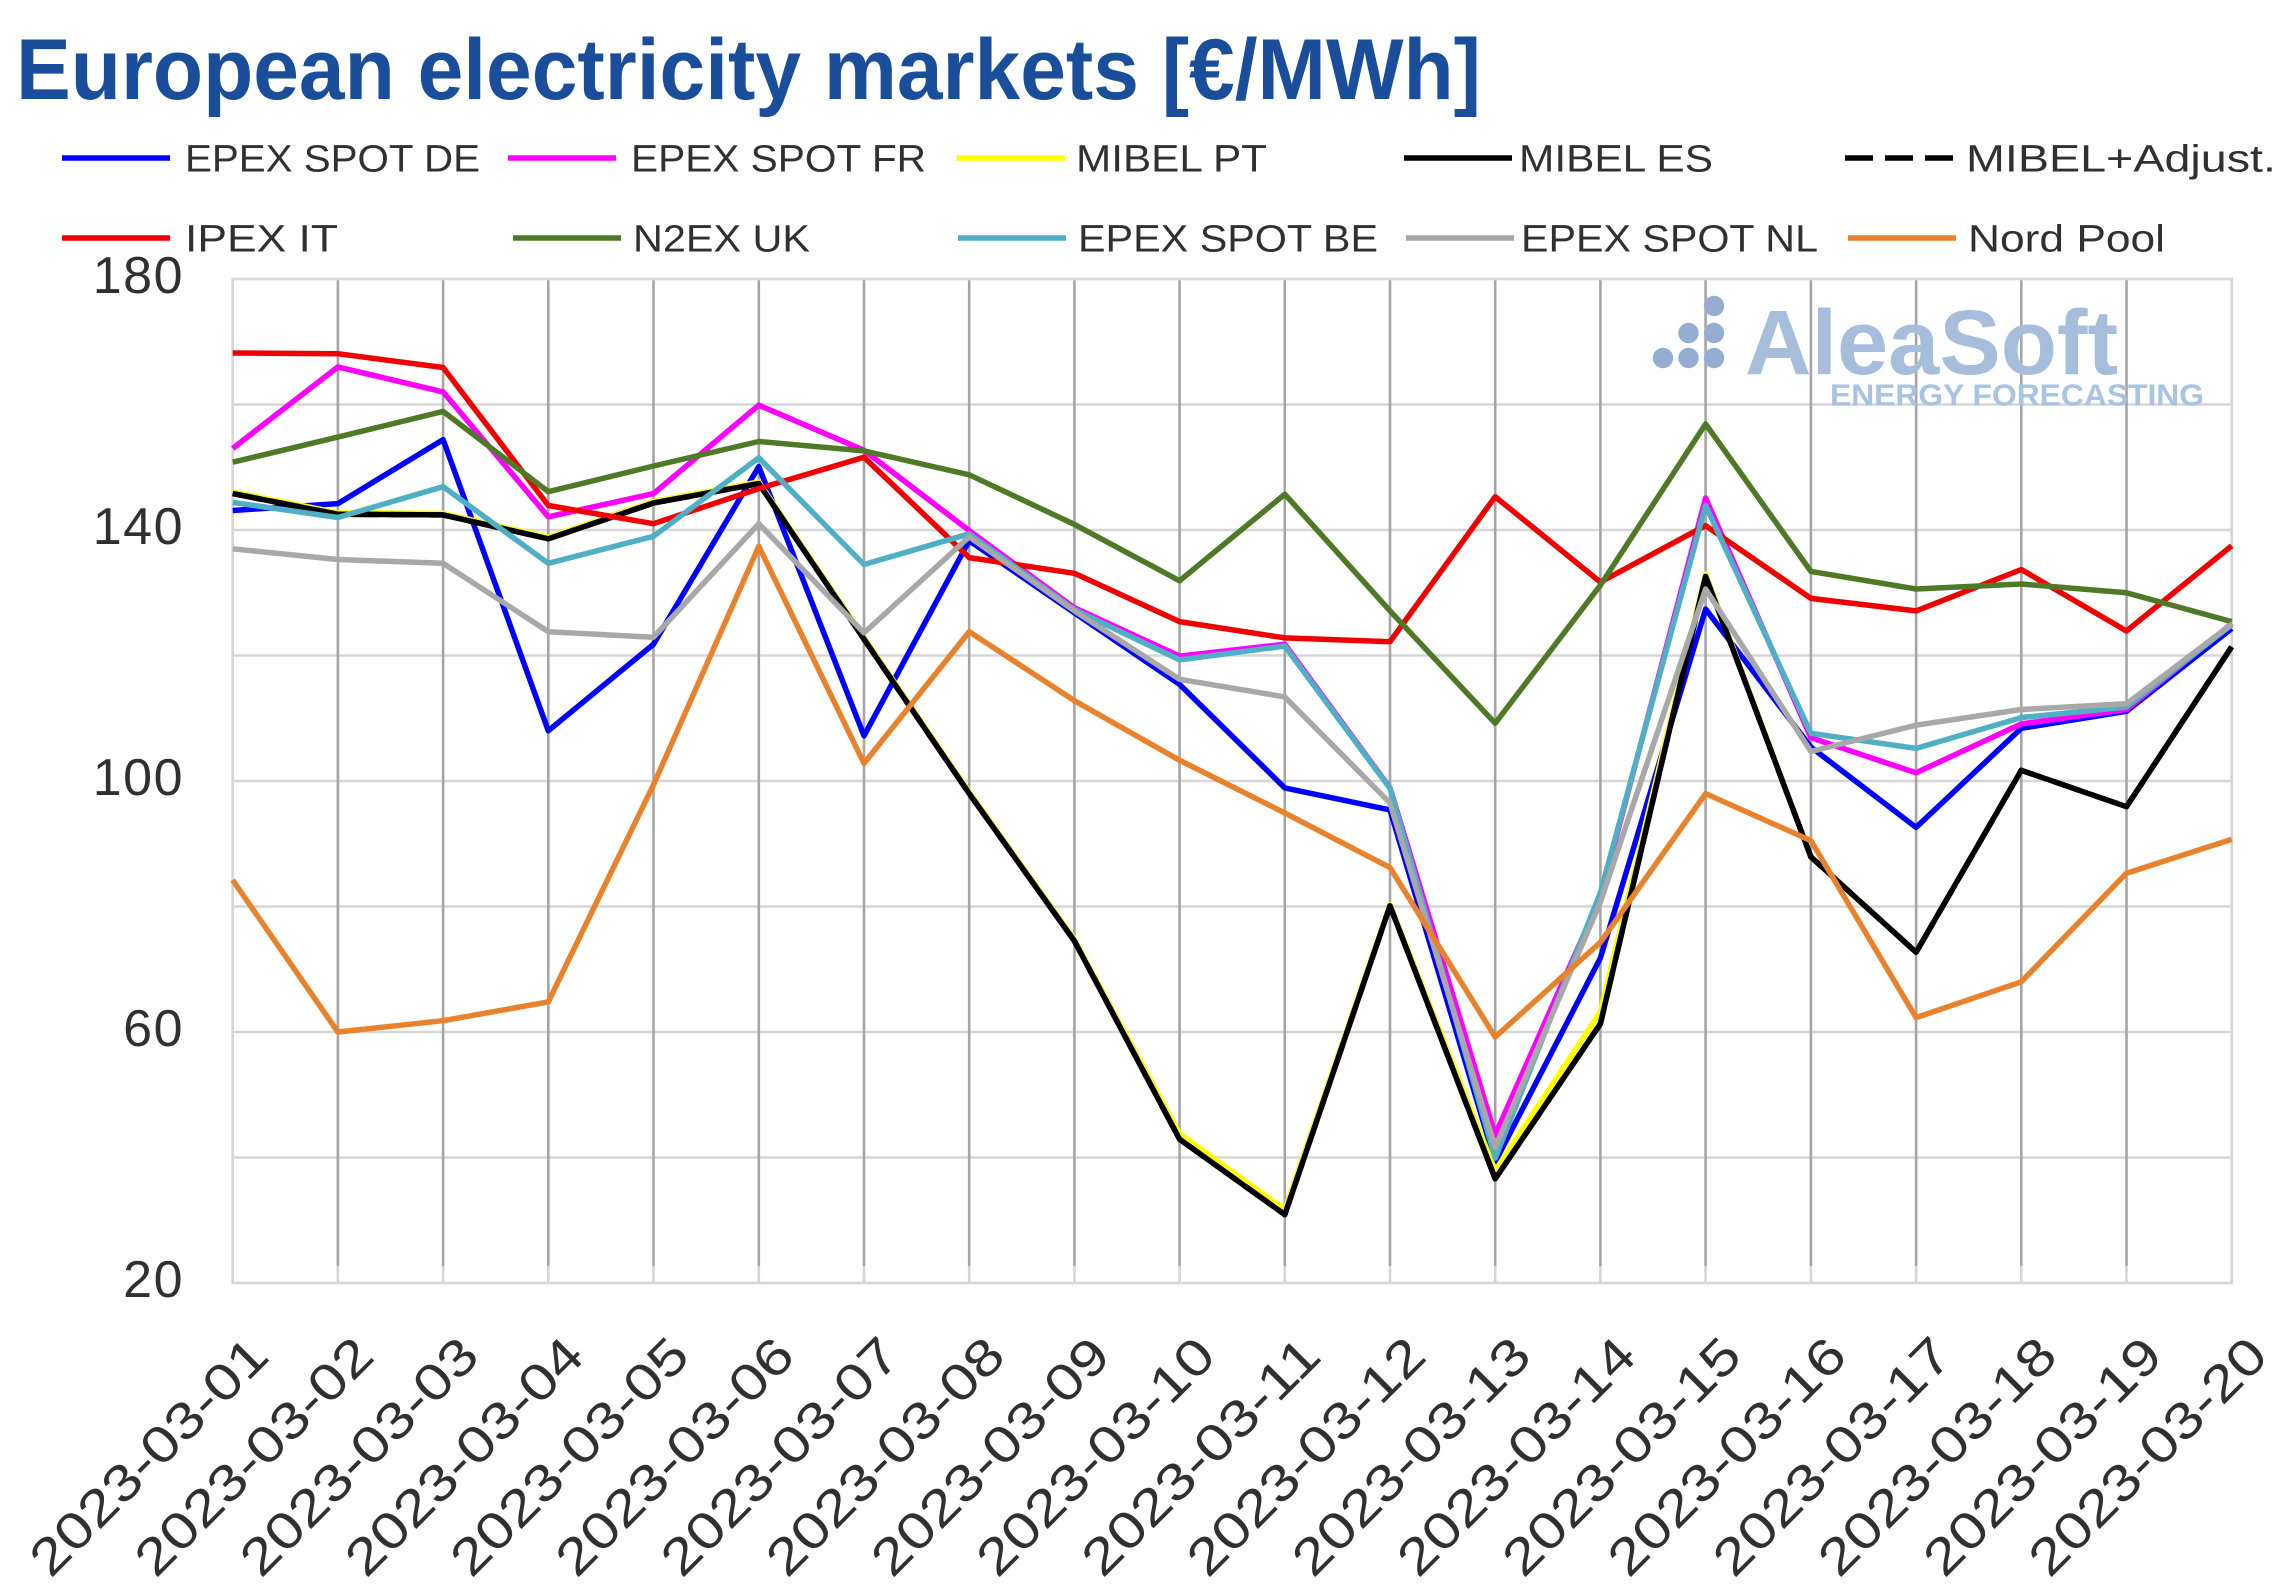 The width and height of the screenshot is (2282, 1589). I want to click on svg-text: EPEX SPOT DE, so click(332, 160).